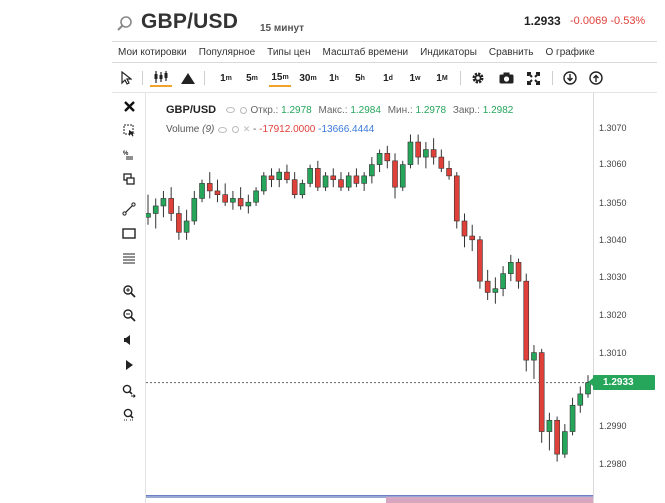 This screenshot has width=665, height=503. I want to click on close-label: Закр.:, so click(466, 110).